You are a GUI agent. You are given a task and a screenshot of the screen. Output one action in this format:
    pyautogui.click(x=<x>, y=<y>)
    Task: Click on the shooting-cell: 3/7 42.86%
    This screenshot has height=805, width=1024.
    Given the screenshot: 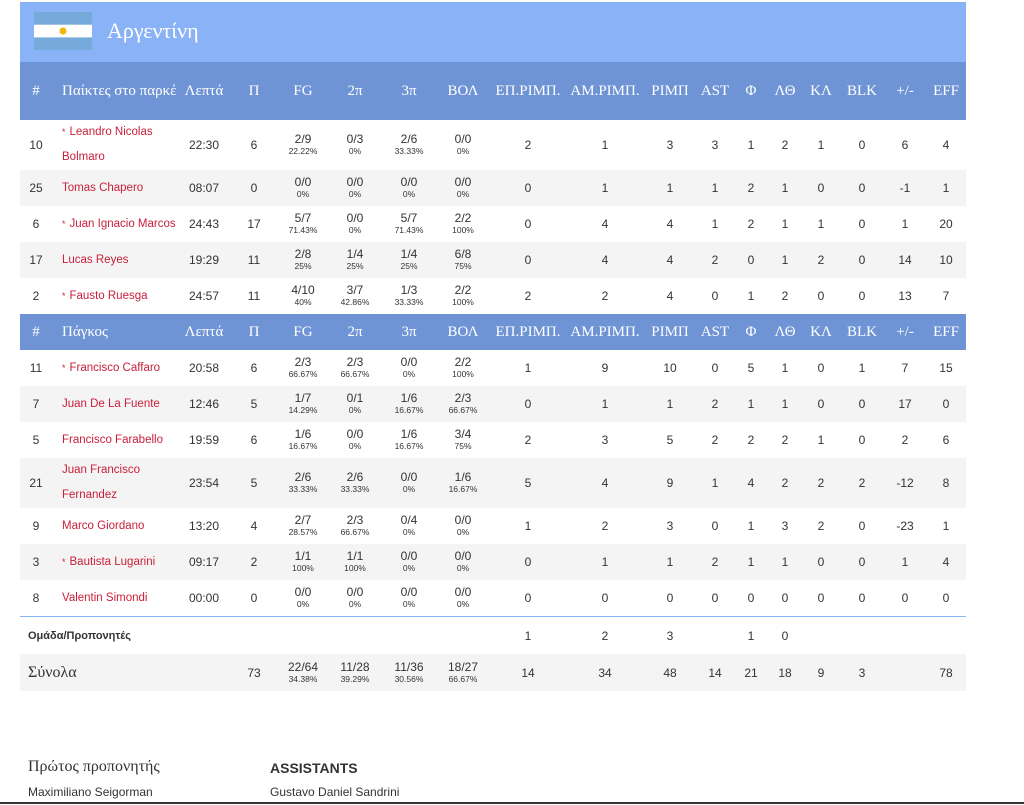 What is the action you would take?
    pyautogui.click(x=355, y=296)
    